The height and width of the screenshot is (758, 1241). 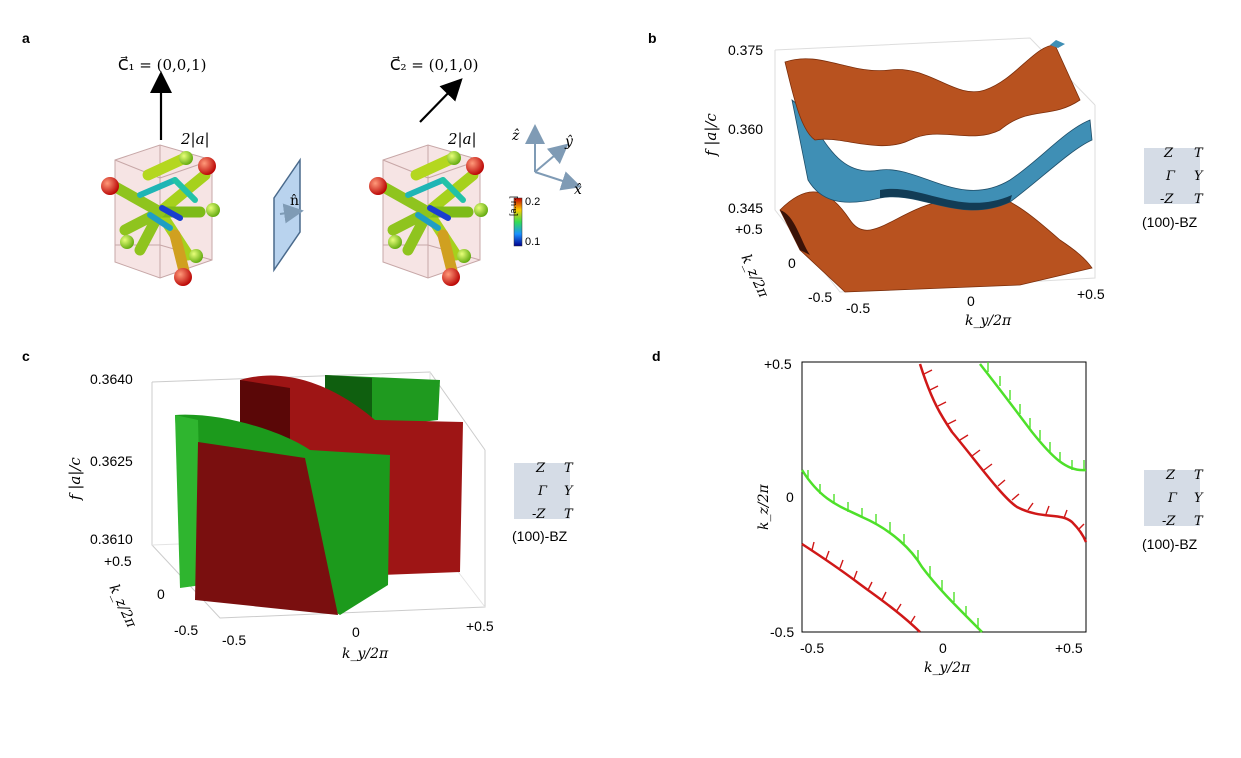 What do you see at coordinates (234, 640) in the screenshot?
I see `c-ky-tick: -0.5` at bounding box center [234, 640].